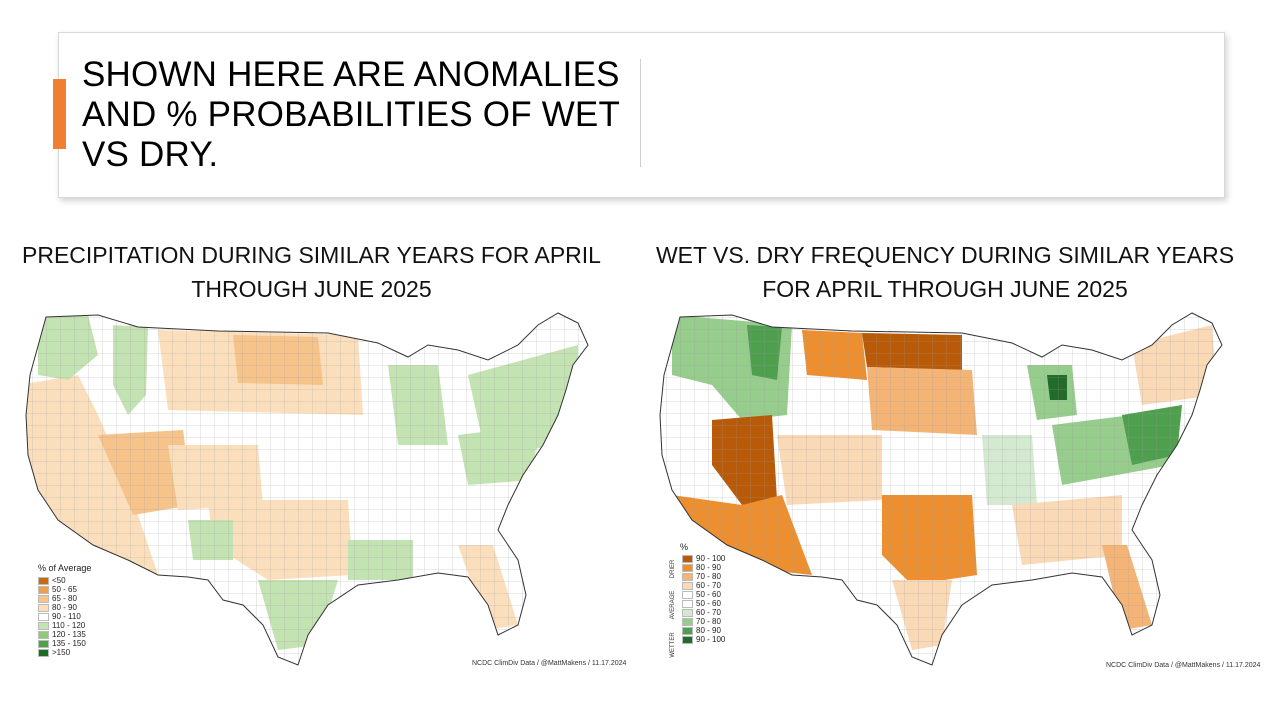 The width and height of the screenshot is (1280, 720). What do you see at coordinates (59, 114) in the screenshot?
I see `accent-bar` at bounding box center [59, 114].